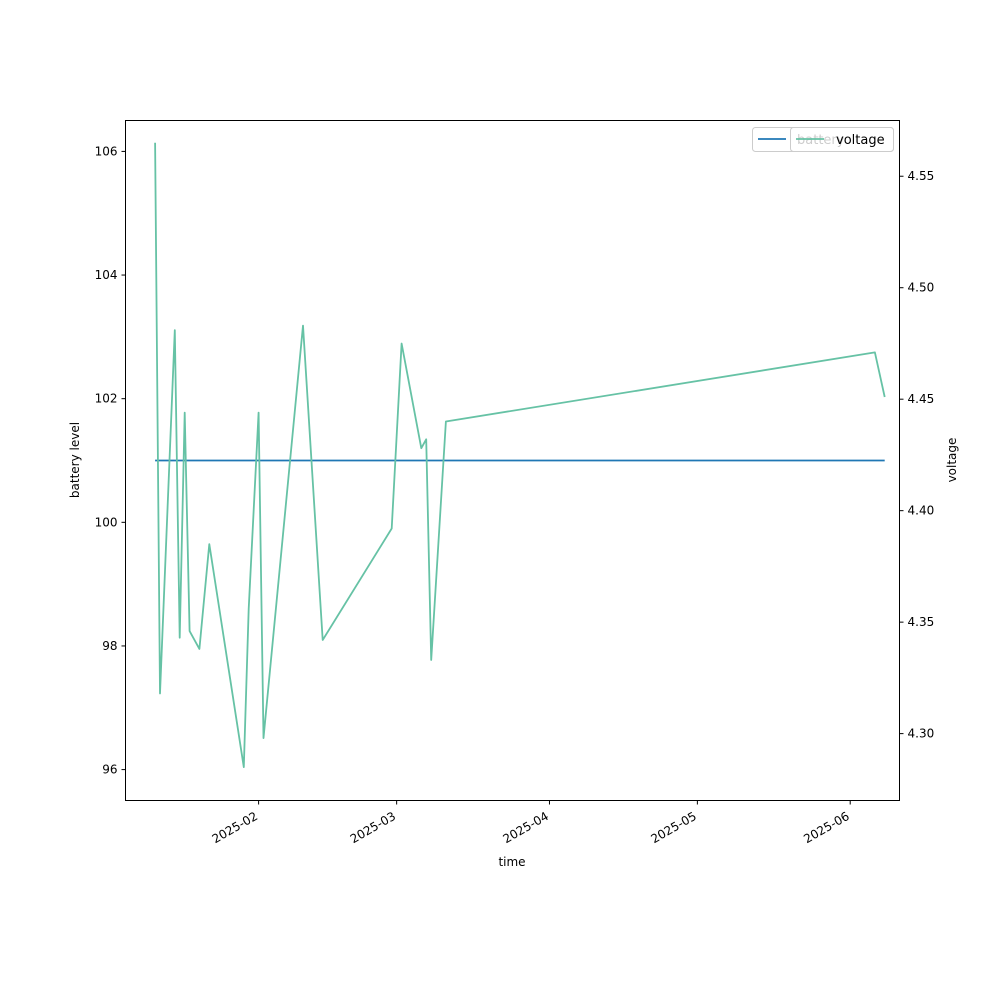  I want to click on x-tick-label: 2025-03, so click(373, 827).